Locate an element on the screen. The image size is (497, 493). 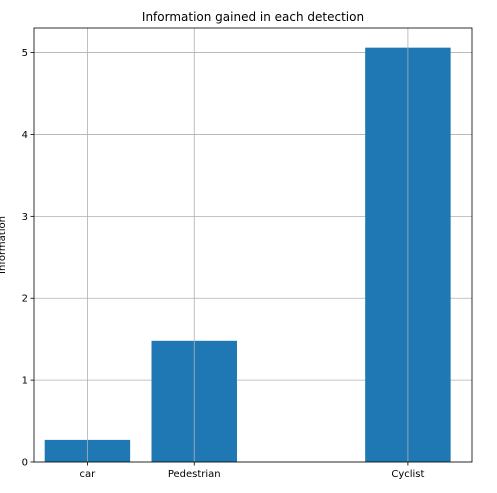
x-tick-label-car: car is located at coordinates (88, 474).